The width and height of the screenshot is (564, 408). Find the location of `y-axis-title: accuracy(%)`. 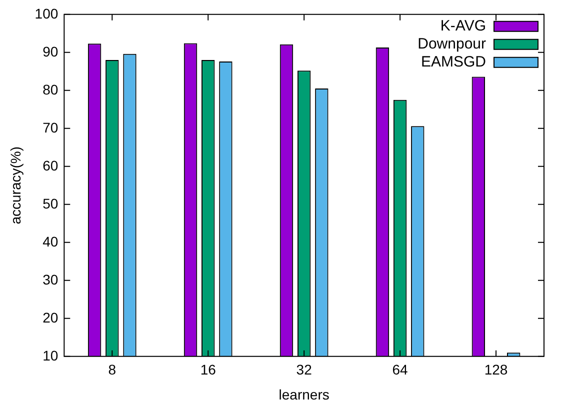

y-axis-title: accuracy(%) is located at coordinates (15, 185).